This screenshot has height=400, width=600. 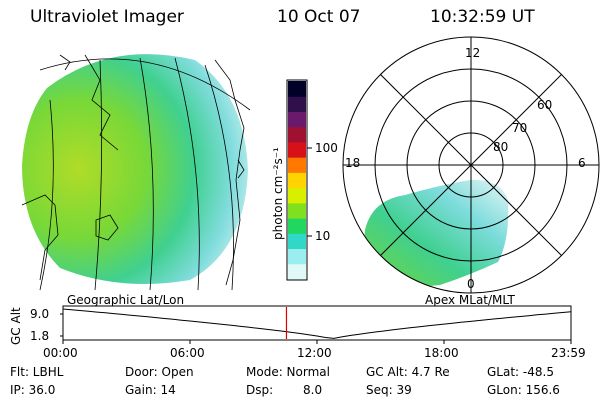 What do you see at coordinates (582, 163) in the screenshot?
I see `mlt-label-6: 6` at bounding box center [582, 163].